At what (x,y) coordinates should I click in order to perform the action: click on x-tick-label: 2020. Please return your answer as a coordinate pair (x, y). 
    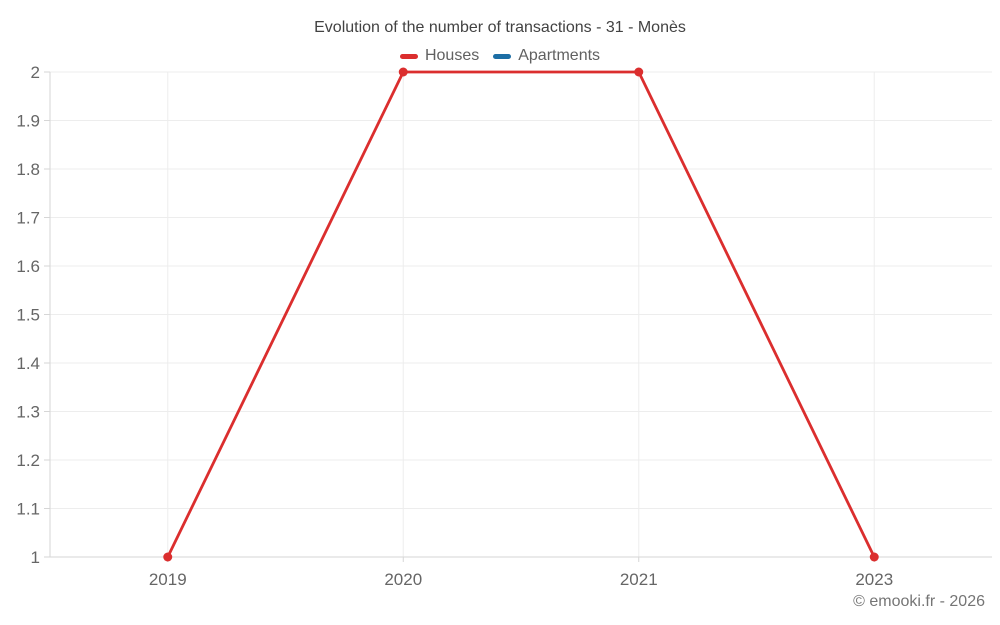
    Looking at the image, I should click on (403, 579).